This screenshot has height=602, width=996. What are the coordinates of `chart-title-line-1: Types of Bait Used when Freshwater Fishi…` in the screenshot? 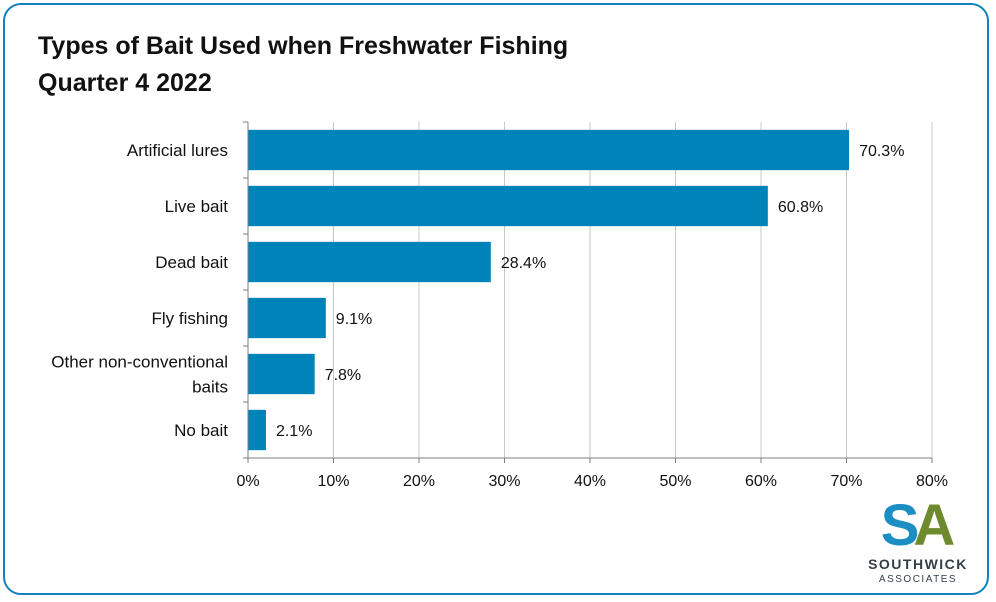 It's located at (303, 46).